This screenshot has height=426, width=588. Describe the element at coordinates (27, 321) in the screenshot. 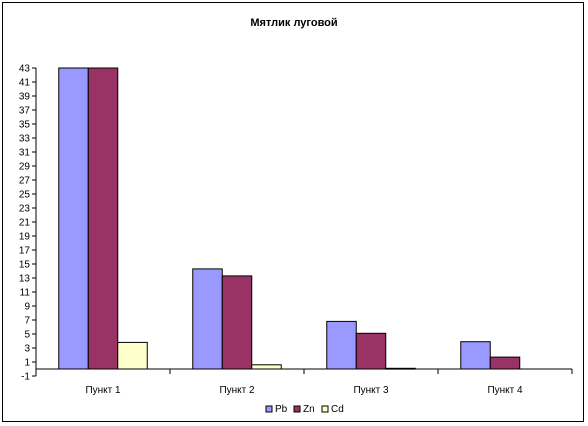

I see `y-tick-label: 7` at that location.